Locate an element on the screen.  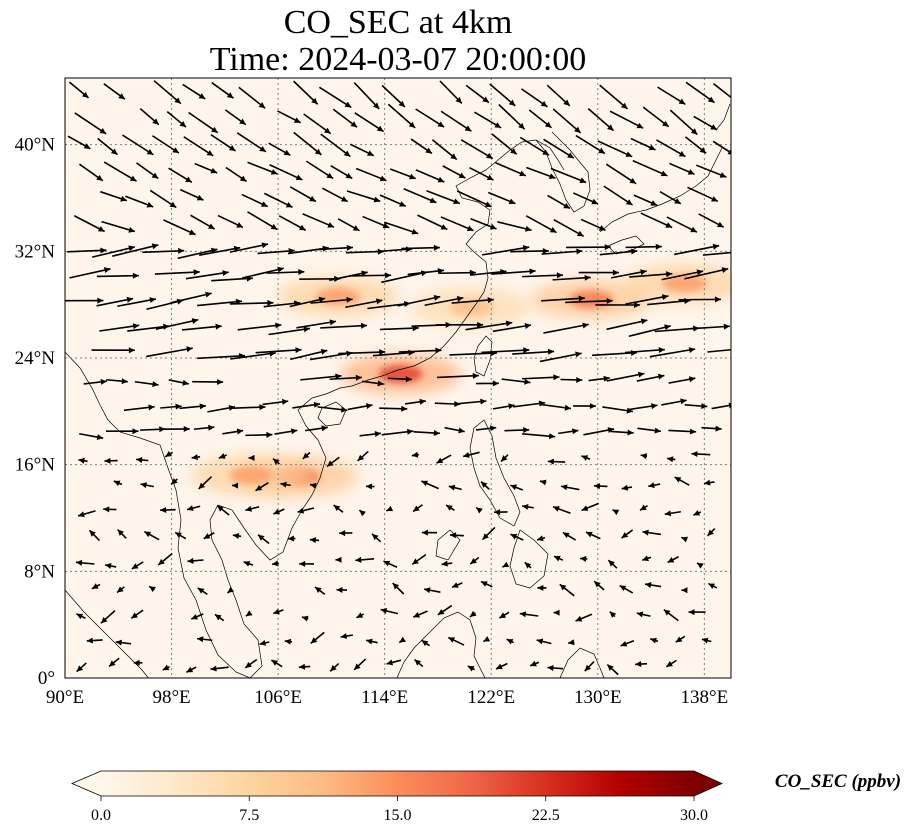
longitude-tick-label: 122°E is located at coordinates (491, 697).